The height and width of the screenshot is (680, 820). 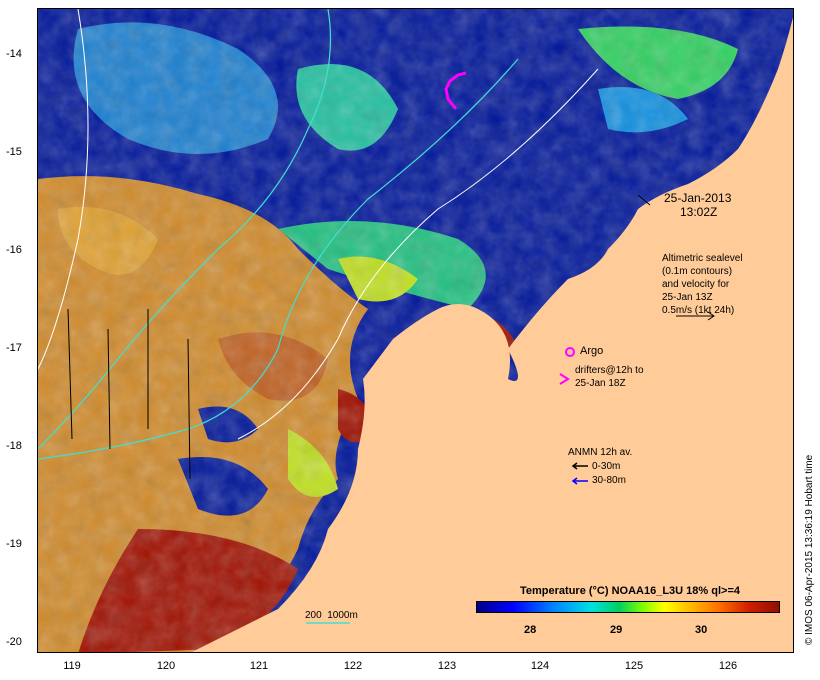 What do you see at coordinates (14, 152) in the screenshot?
I see `y-tick-label: -15` at bounding box center [14, 152].